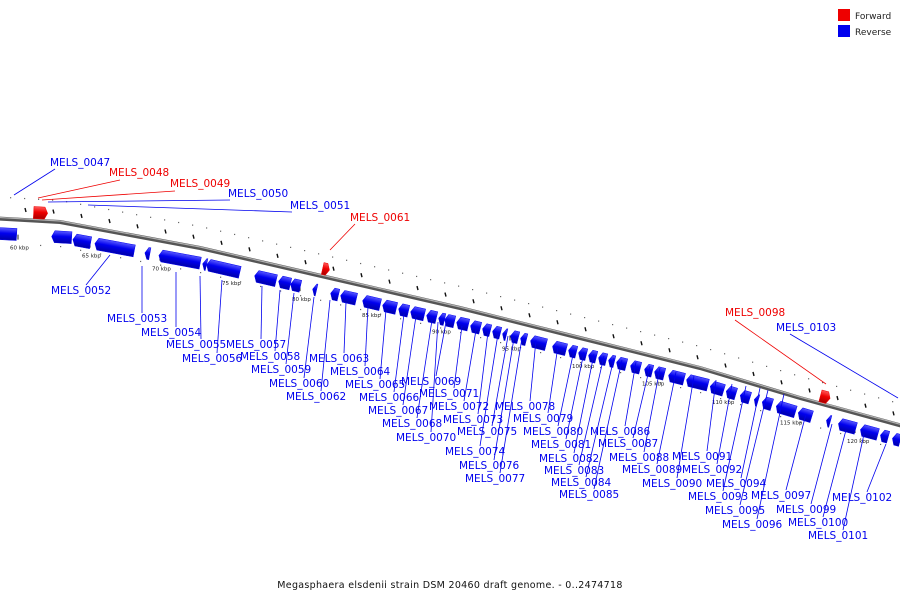 The height and width of the screenshot is (600, 900). Describe the element at coordinates (838, 536) in the screenshot. I see `gene-label: MELS_0101` at that location.